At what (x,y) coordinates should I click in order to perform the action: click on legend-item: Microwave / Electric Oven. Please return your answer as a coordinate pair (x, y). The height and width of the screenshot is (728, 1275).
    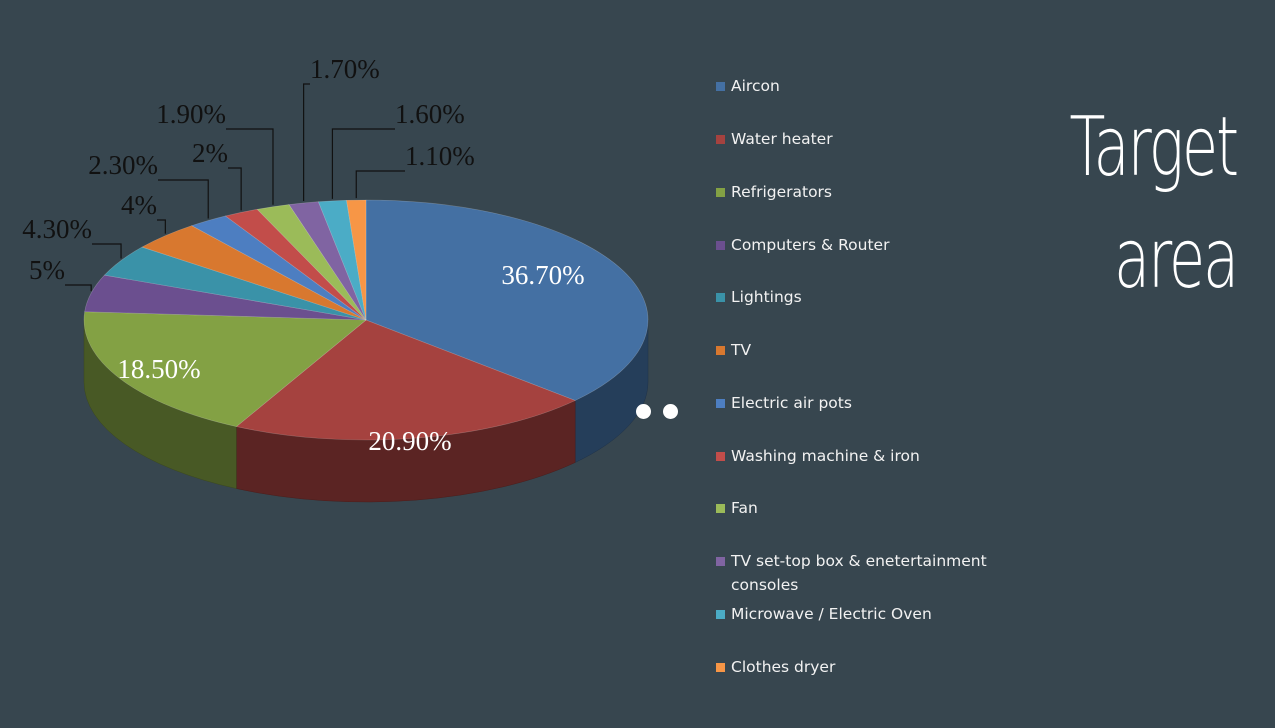
    Looking at the image, I should click on (858, 614).